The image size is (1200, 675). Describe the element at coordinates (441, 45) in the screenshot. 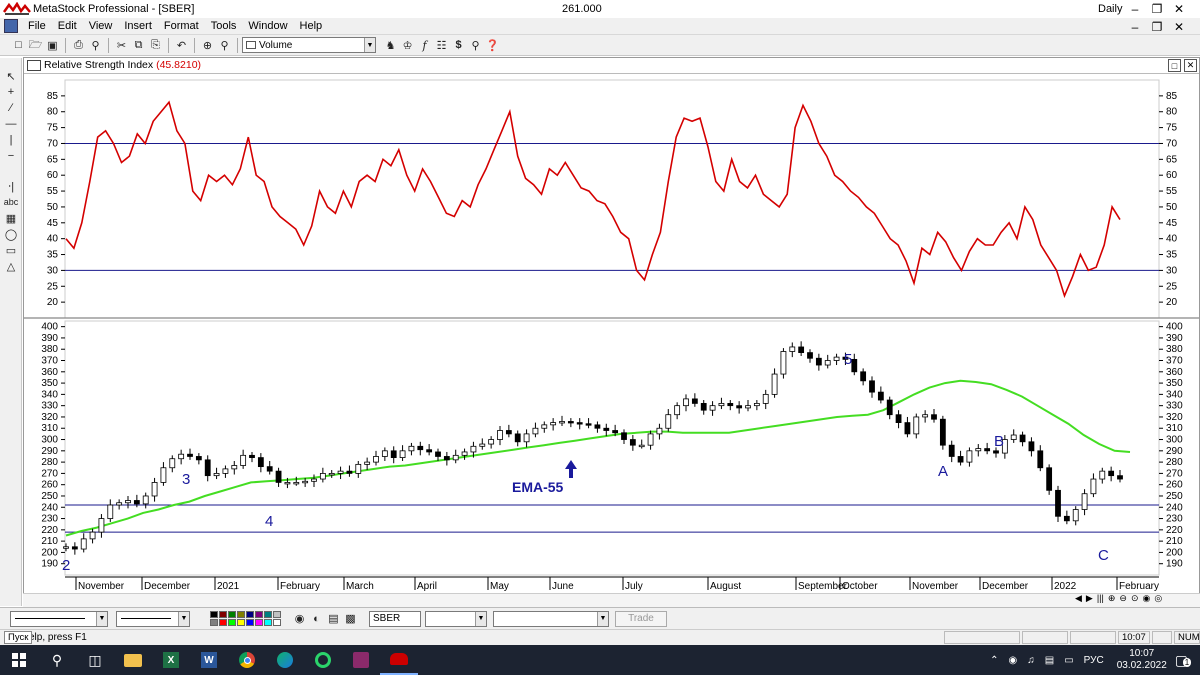

I see `system-tester-icon: ☷` at that location.